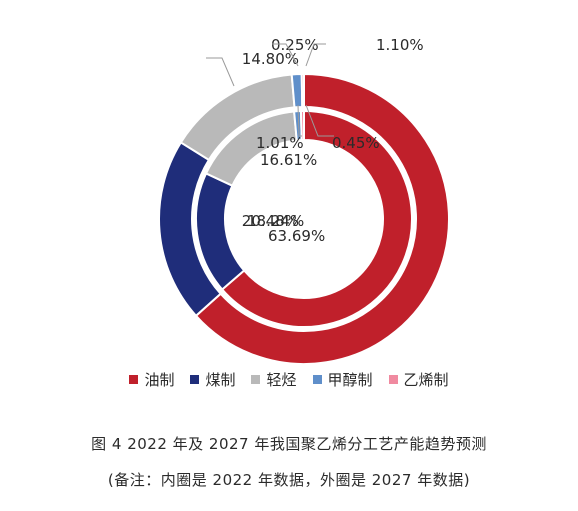 Image resolution: width=578 pixels, height=511 pixels. Describe the element at coordinates (299, 120) in the screenshot. I see `inner-leader-methanol` at that location.